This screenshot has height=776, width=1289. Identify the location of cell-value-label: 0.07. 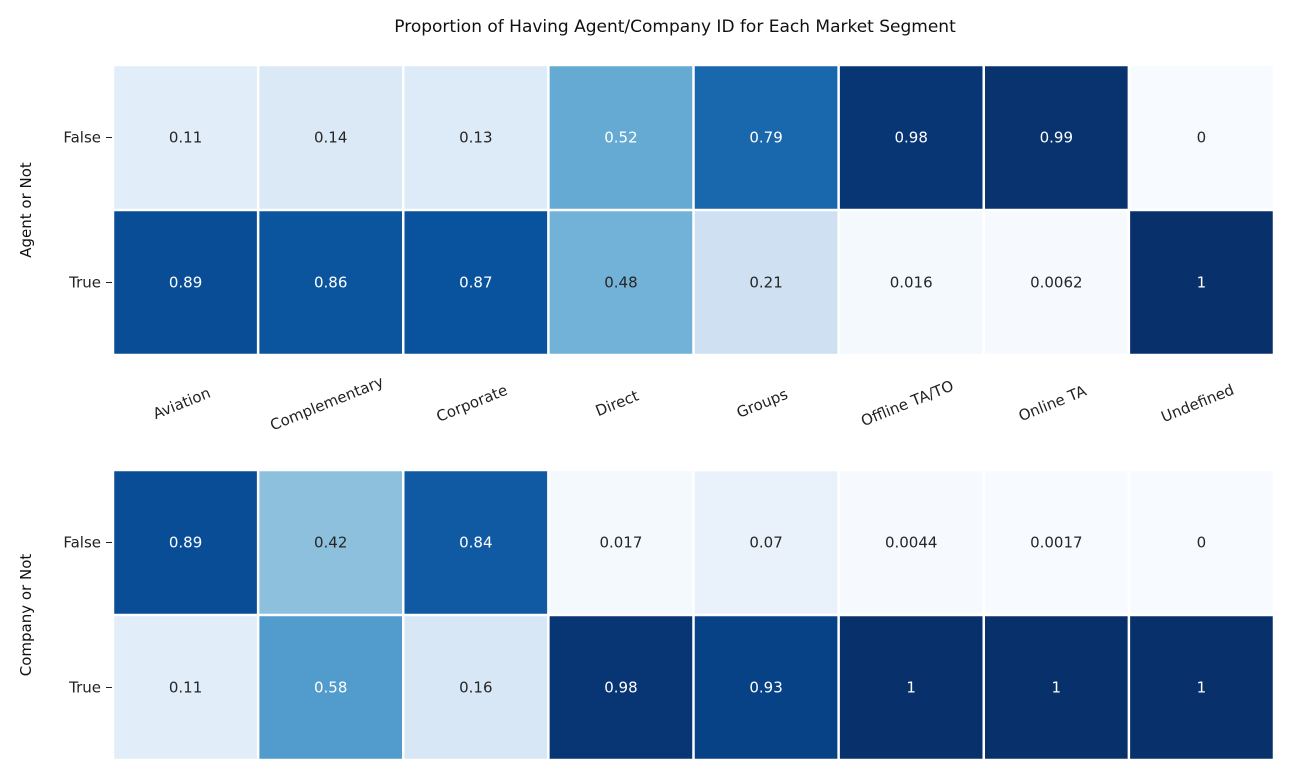
(765, 543).